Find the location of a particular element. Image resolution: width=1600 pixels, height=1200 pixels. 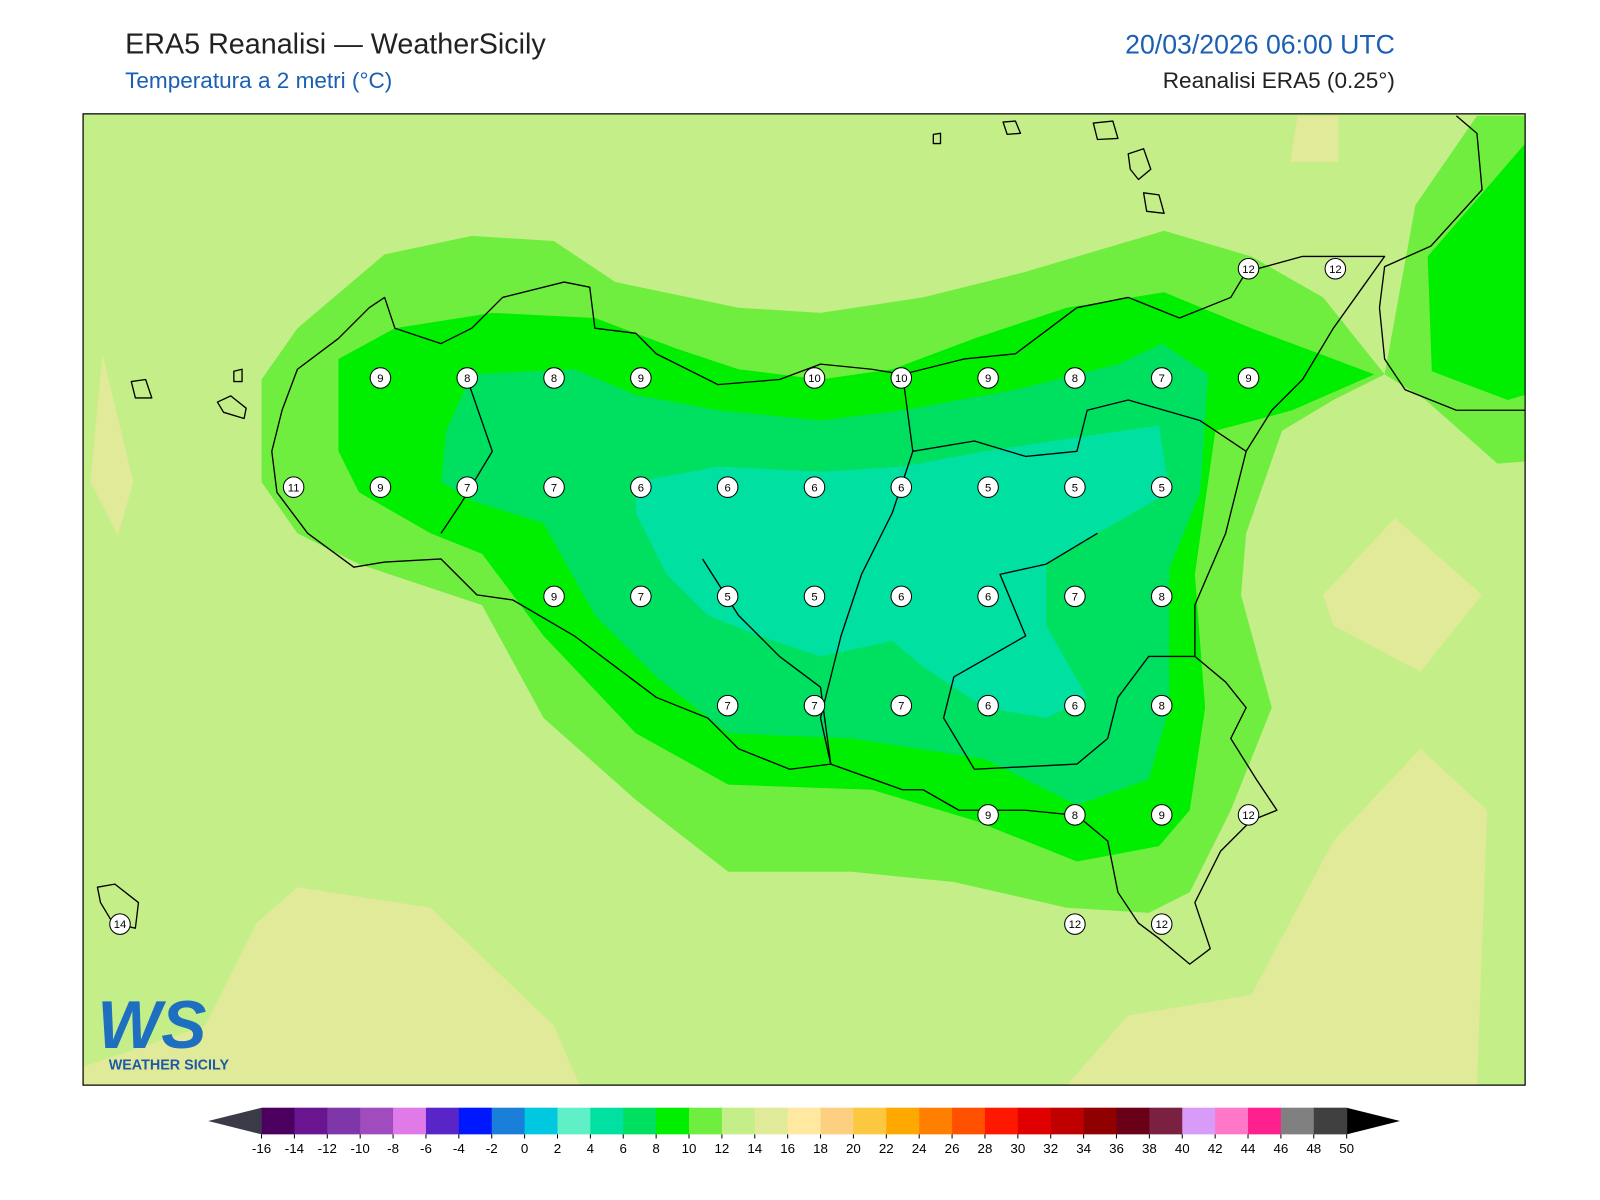

source: Reanalisi ERA5 (0.25°) is located at coordinates (1279, 80).